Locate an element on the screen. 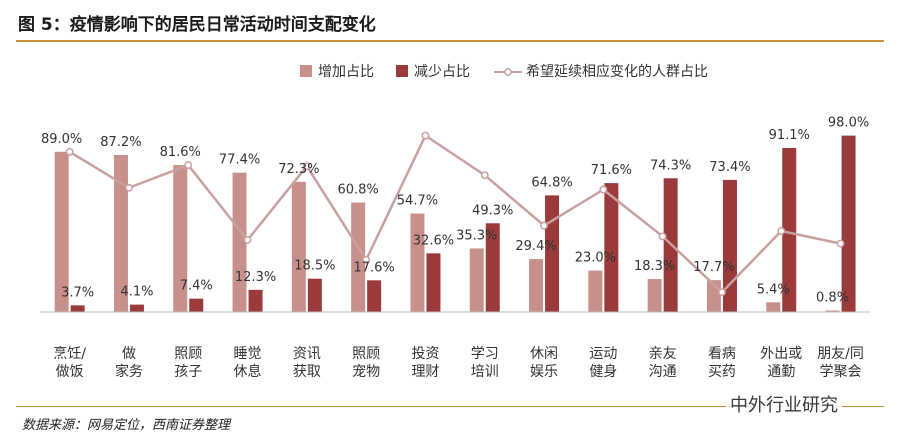 Image resolution: width=907 pixels, height=440 pixels. chart-legend: 增加占比 减少占比 希望延续相应变化的人群占比 is located at coordinates (504, 71).